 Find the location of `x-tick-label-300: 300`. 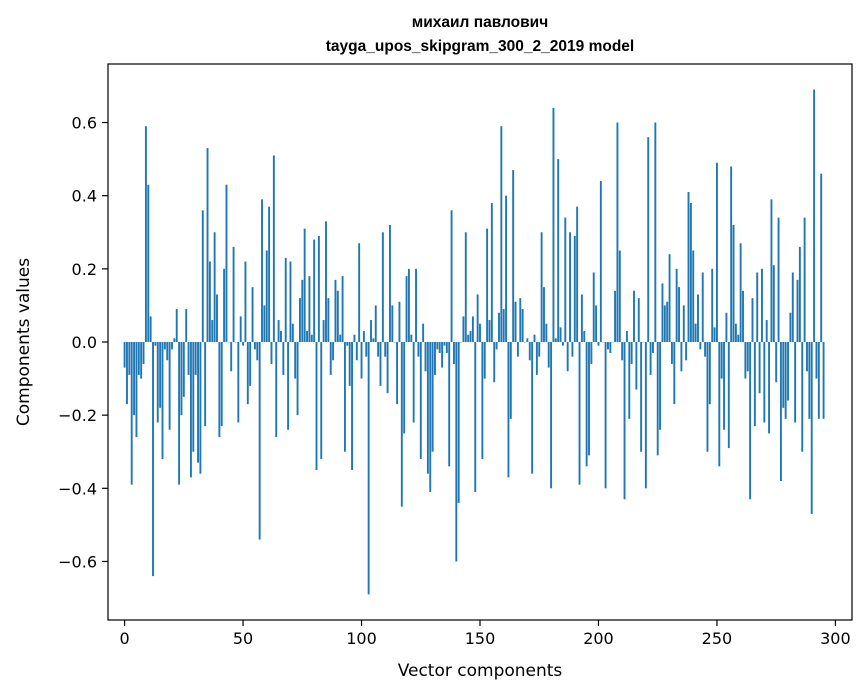

x-tick-label-300: 300 is located at coordinates (835, 638).